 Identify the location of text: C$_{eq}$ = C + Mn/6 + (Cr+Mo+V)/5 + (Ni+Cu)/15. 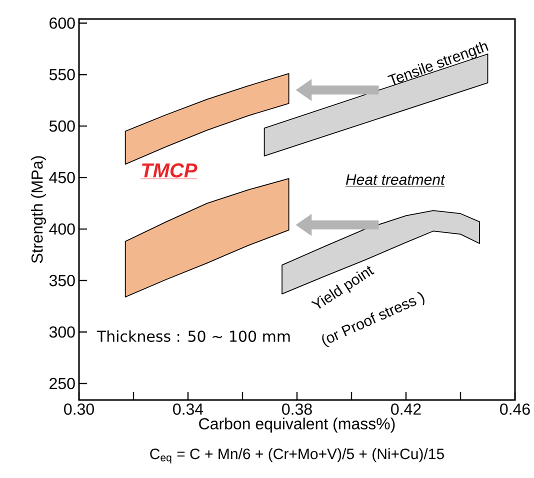
(297, 456).